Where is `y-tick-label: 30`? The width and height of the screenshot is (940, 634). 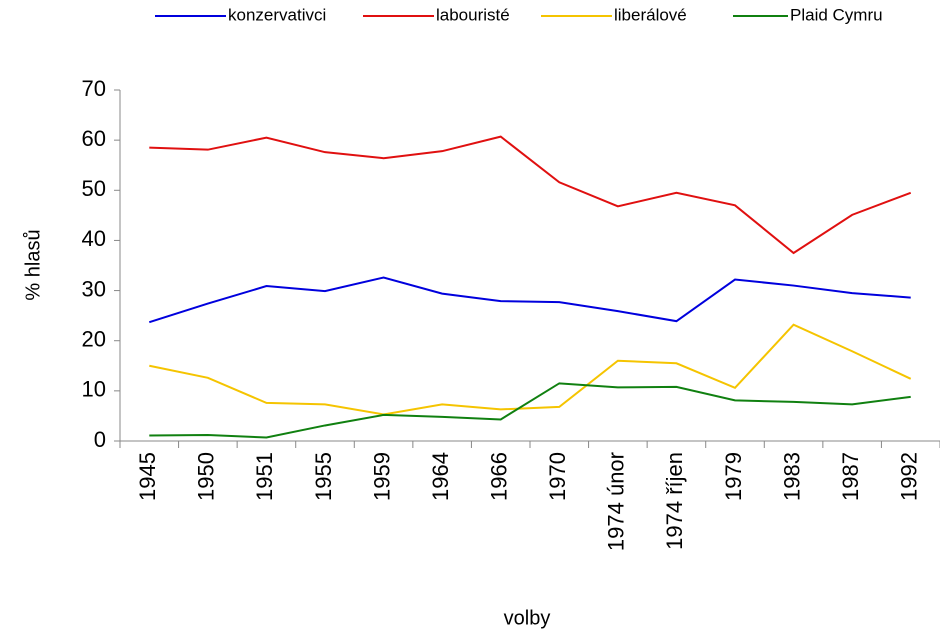
y-tick-label: 30 is located at coordinates (94, 288).